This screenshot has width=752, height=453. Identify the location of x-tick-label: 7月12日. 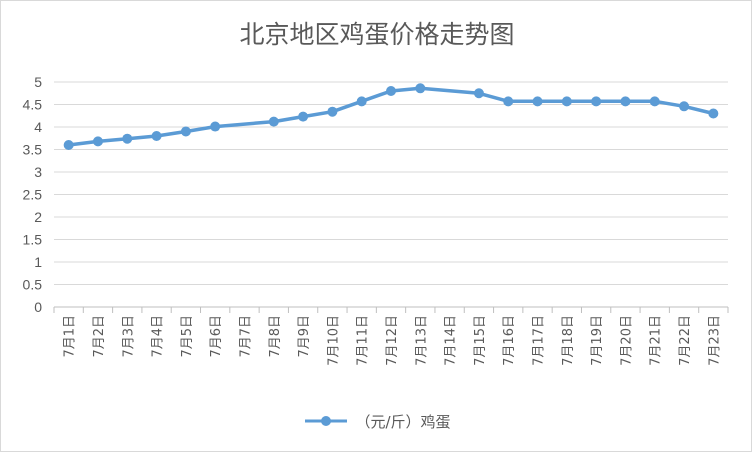
(392, 340).